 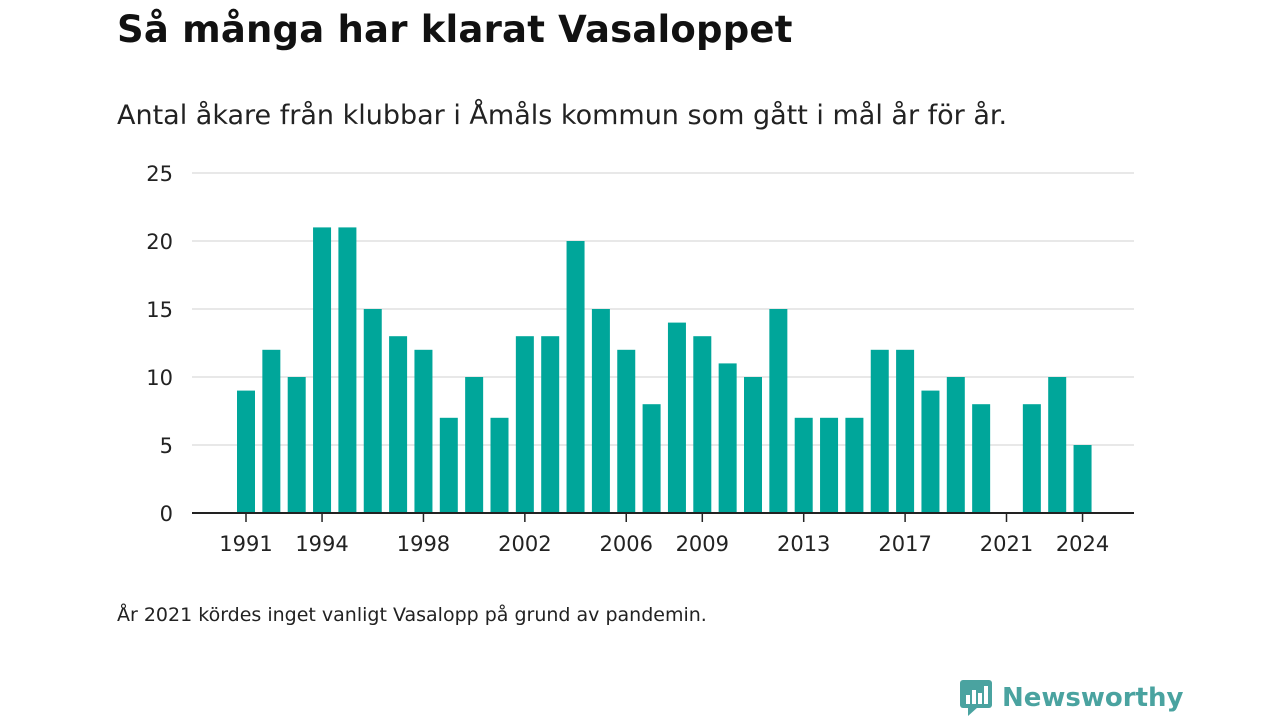 What do you see at coordinates (702, 424) in the screenshot?
I see `bar-2009` at bounding box center [702, 424].